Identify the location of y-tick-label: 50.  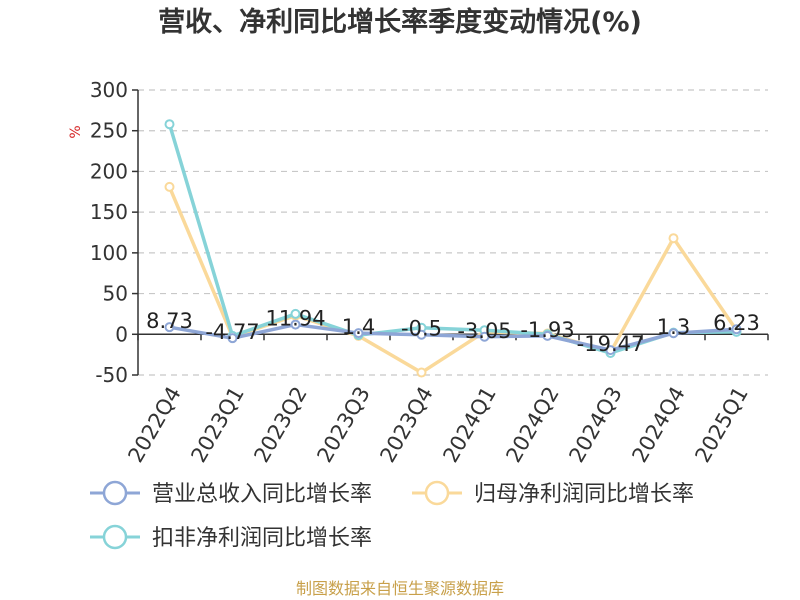
(115, 294).